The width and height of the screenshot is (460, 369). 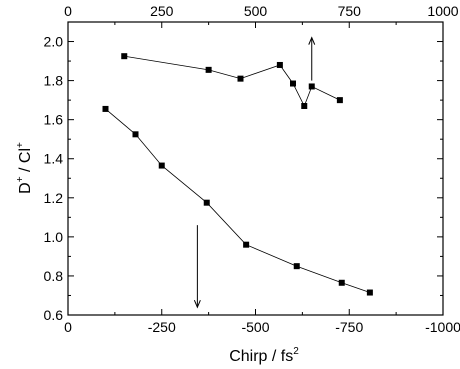 I want to click on y-axis-title: D+ / Cl+, so click(x=24, y=168).